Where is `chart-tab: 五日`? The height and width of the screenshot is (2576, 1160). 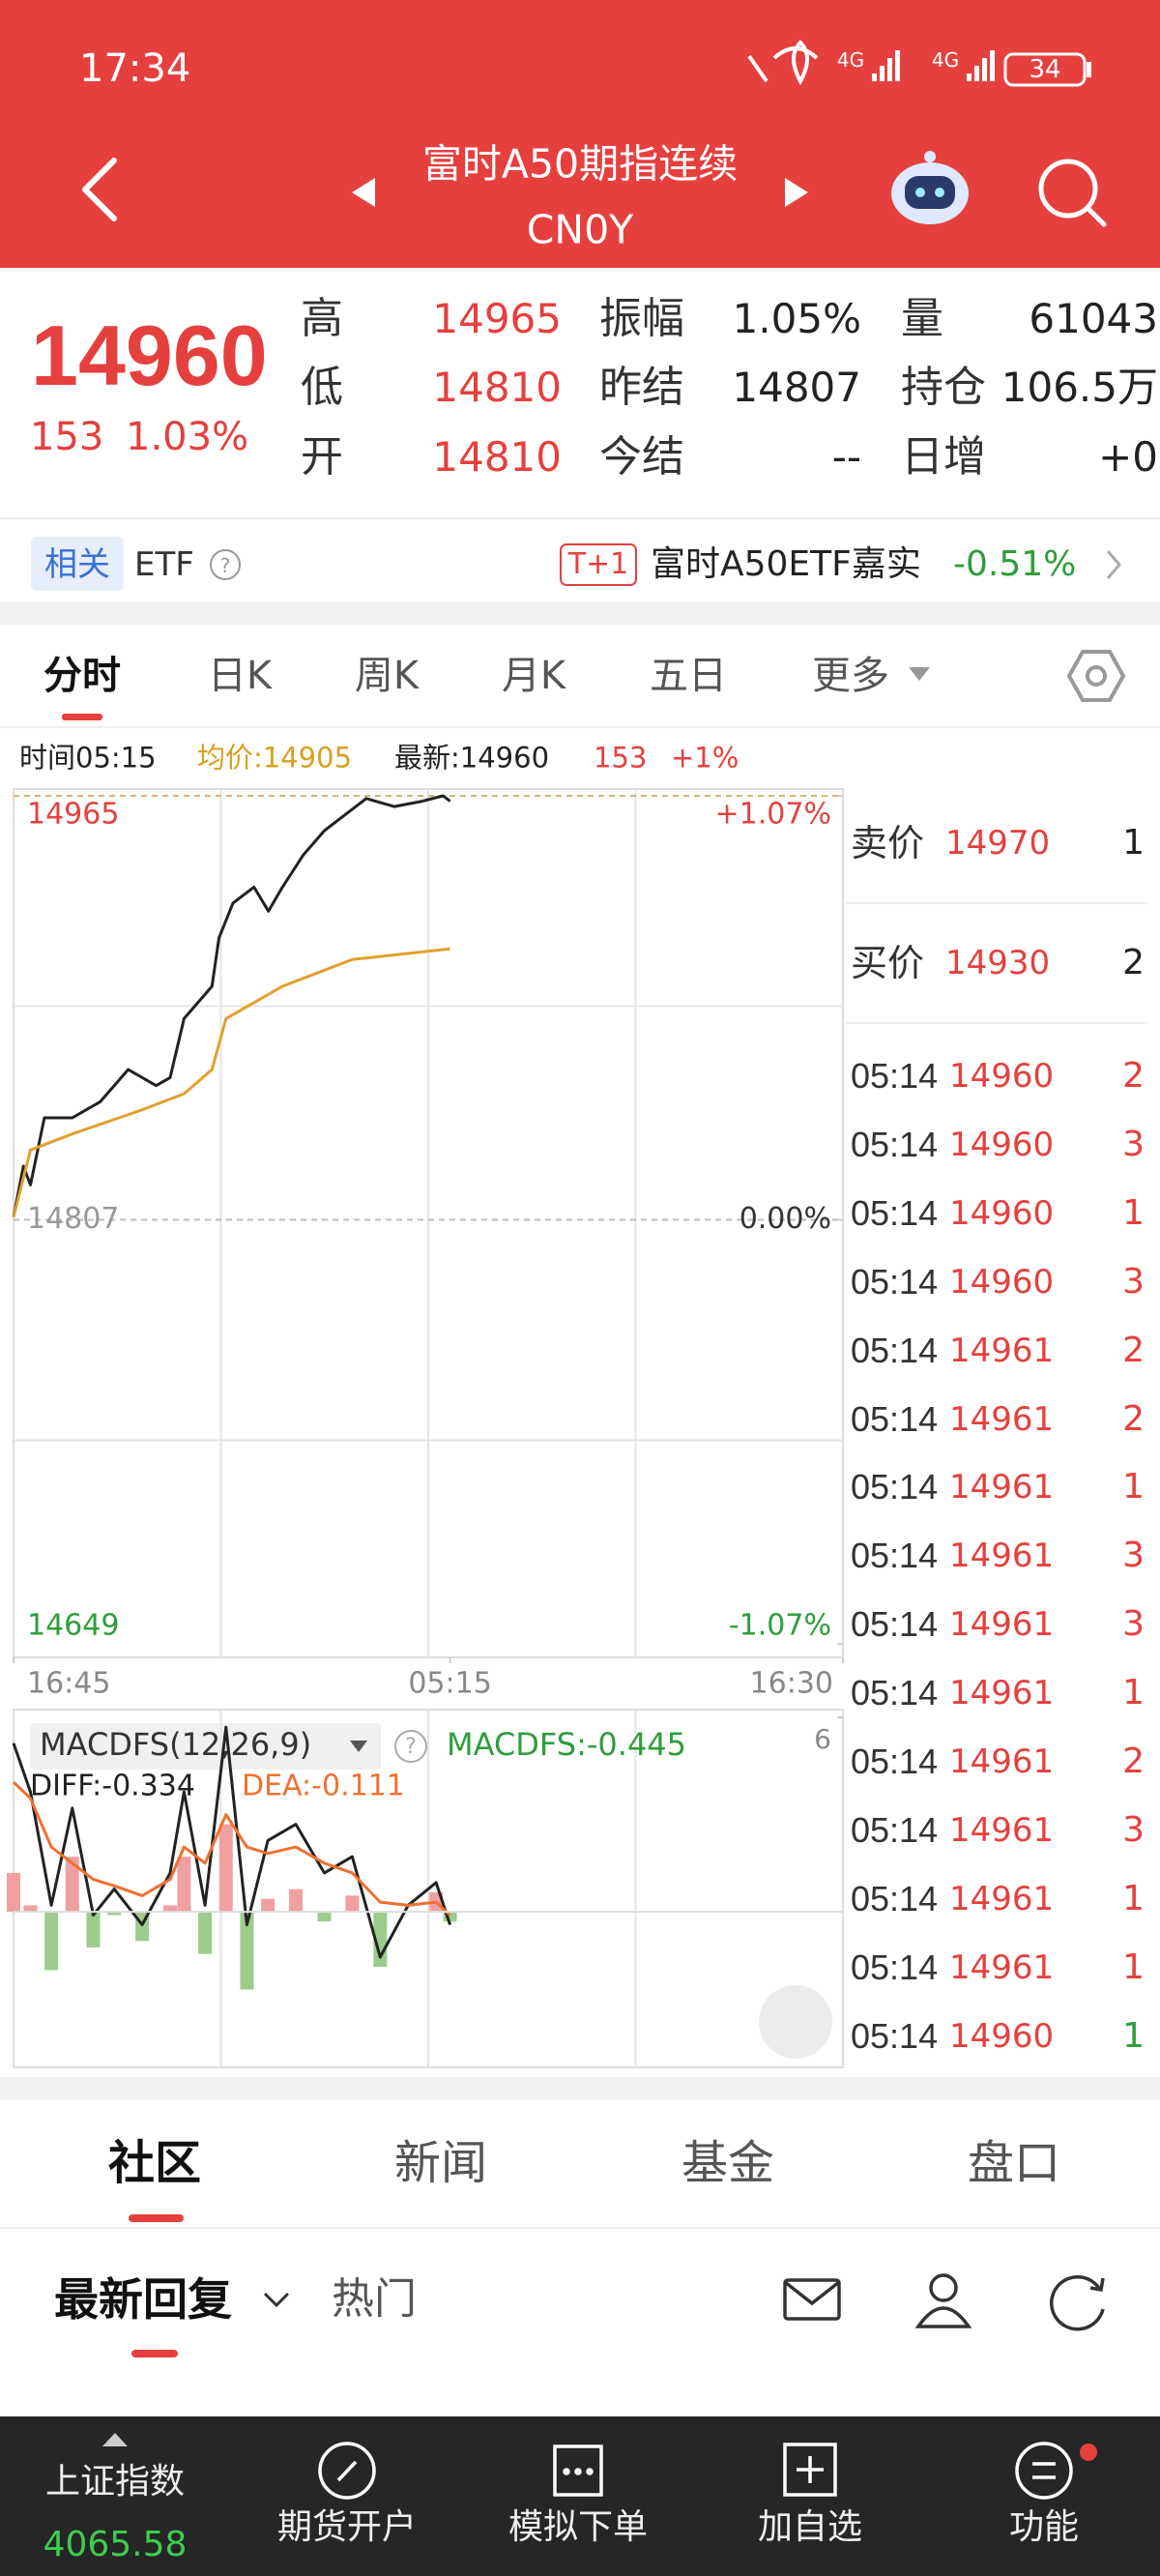
chart-tab: 五日 is located at coordinates (689, 676).